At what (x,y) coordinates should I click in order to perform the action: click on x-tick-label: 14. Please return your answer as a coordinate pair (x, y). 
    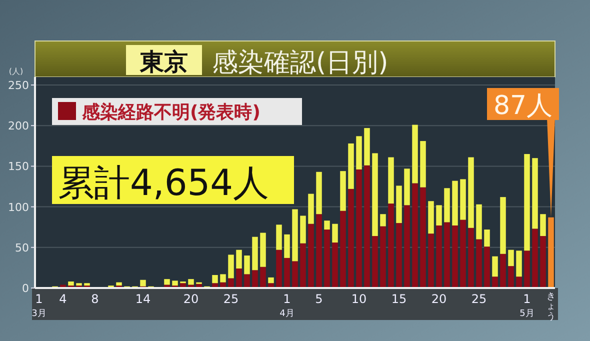
    Looking at the image, I should click on (143, 299).